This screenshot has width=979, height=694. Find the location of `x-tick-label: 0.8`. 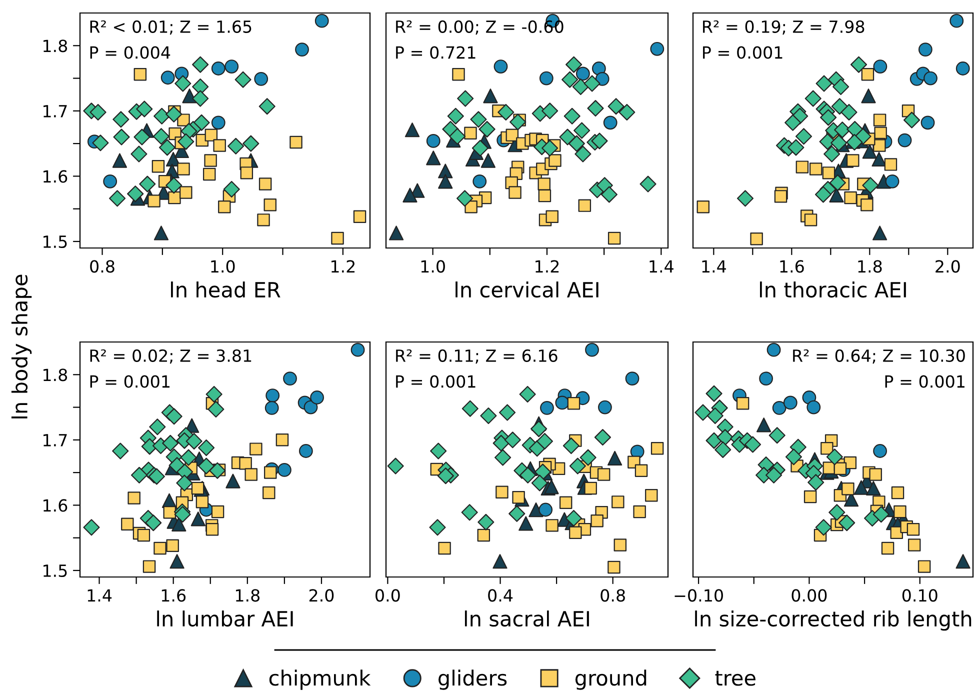

x-tick-label: 0.8 is located at coordinates (102, 266).